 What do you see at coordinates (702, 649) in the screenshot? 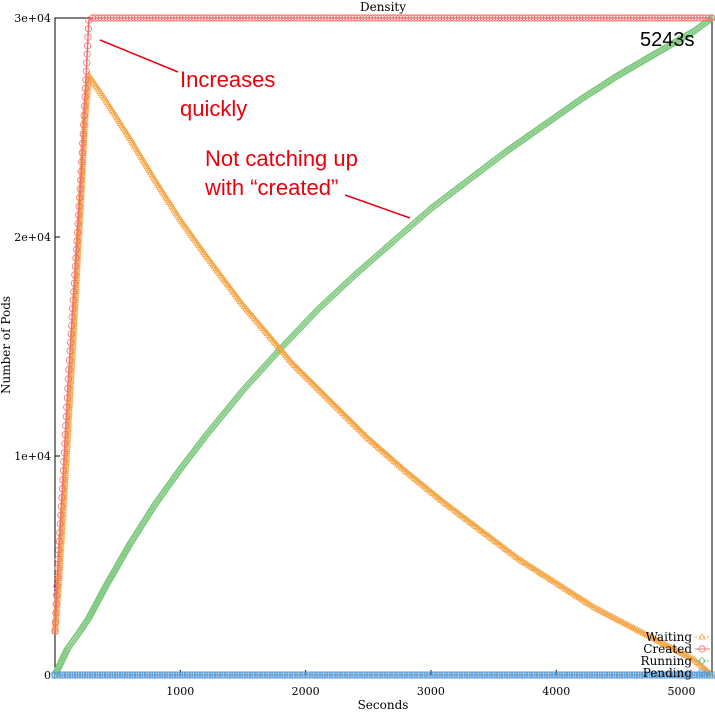
I see `legend-marker-created` at bounding box center [702, 649].